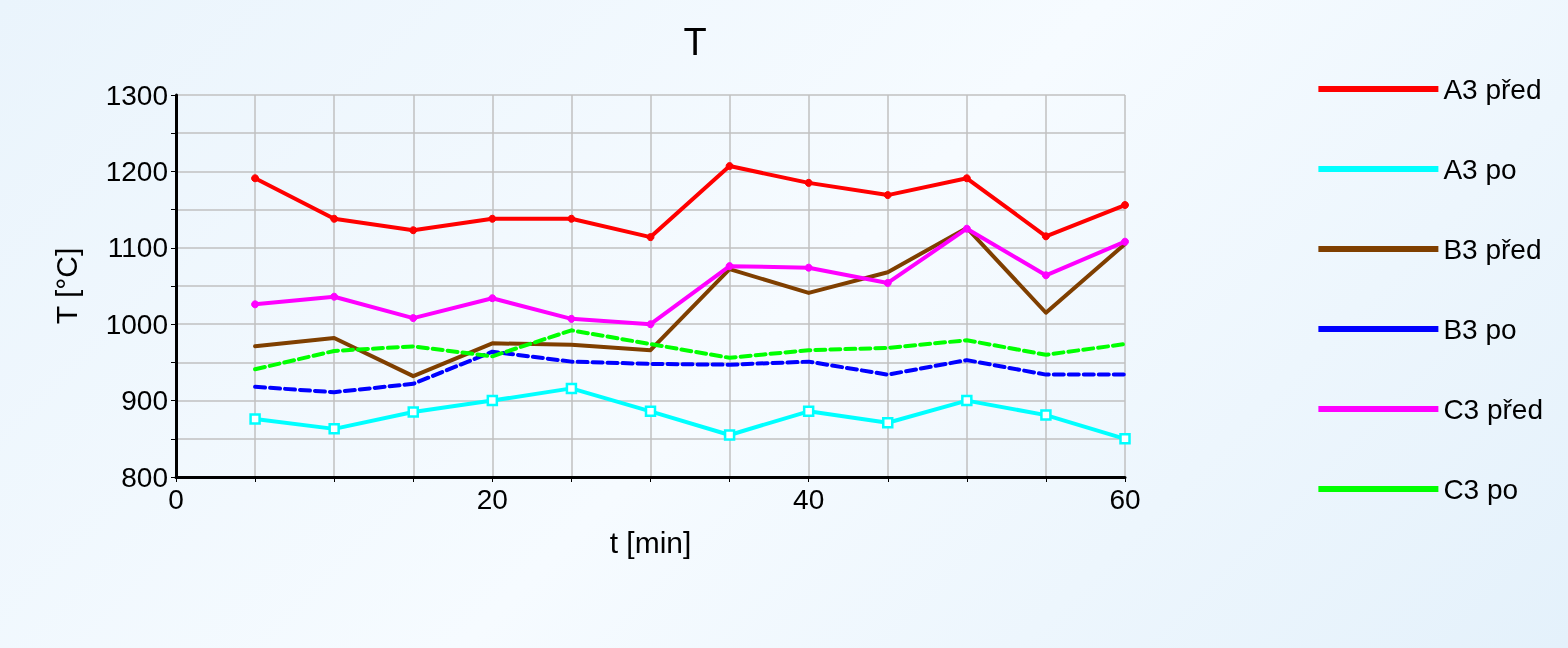 This screenshot has width=1568, height=648. What do you see at coordinates (695, 42) in the screenshot?
I see `chart-title: T` at bounding box center [695, 42].